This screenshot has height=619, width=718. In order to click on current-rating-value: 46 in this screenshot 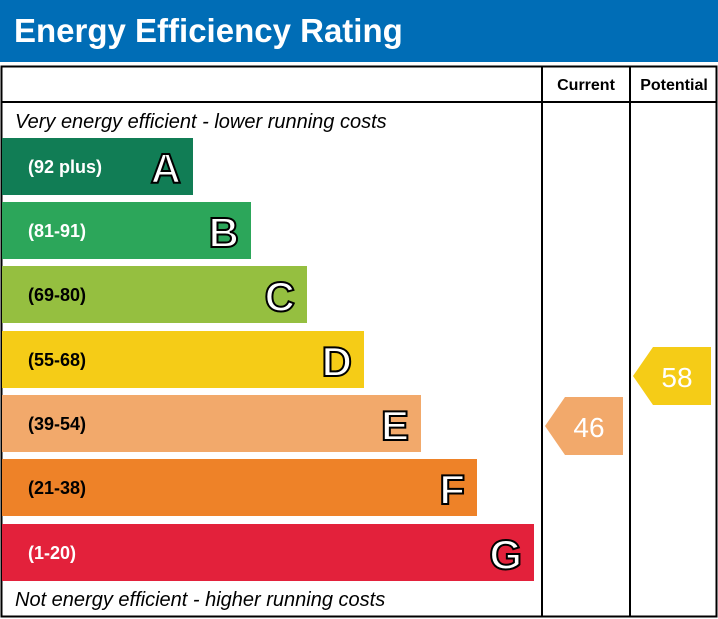, I will do `click(588, 427)`.